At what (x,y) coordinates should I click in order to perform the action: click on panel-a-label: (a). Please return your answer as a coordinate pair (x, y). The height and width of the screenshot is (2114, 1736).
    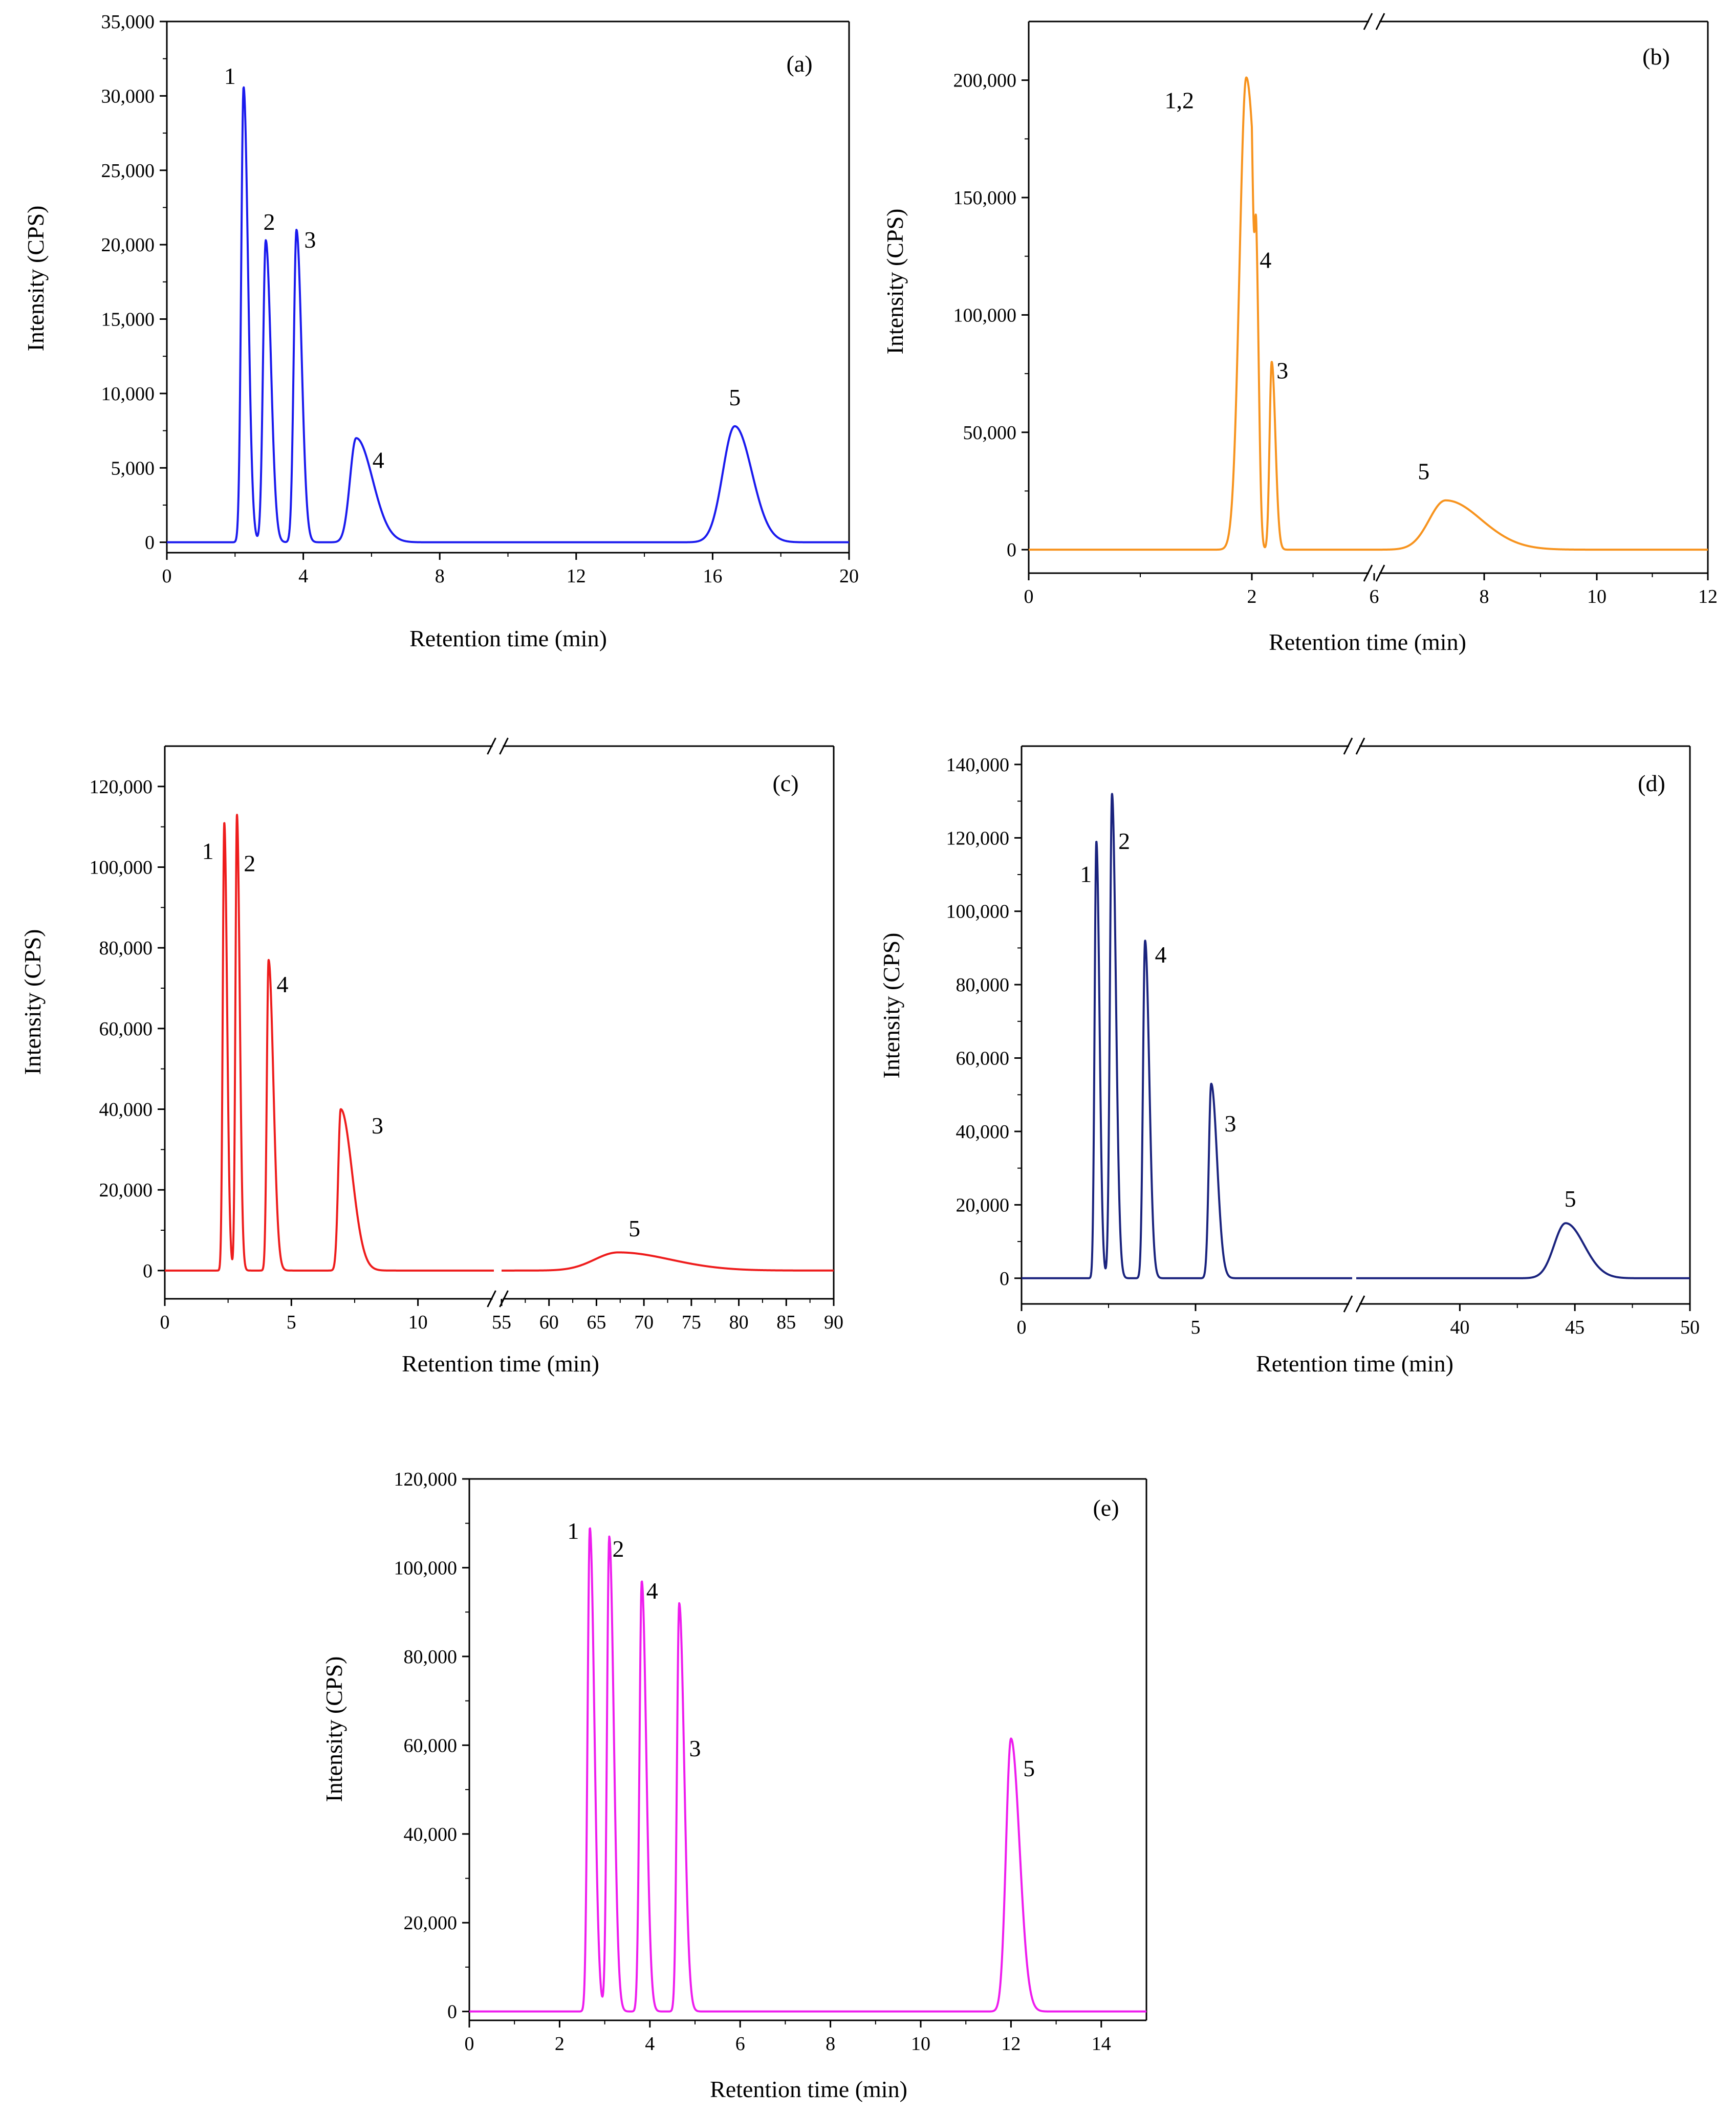
    Looking at the image, I should click on (799, 64).